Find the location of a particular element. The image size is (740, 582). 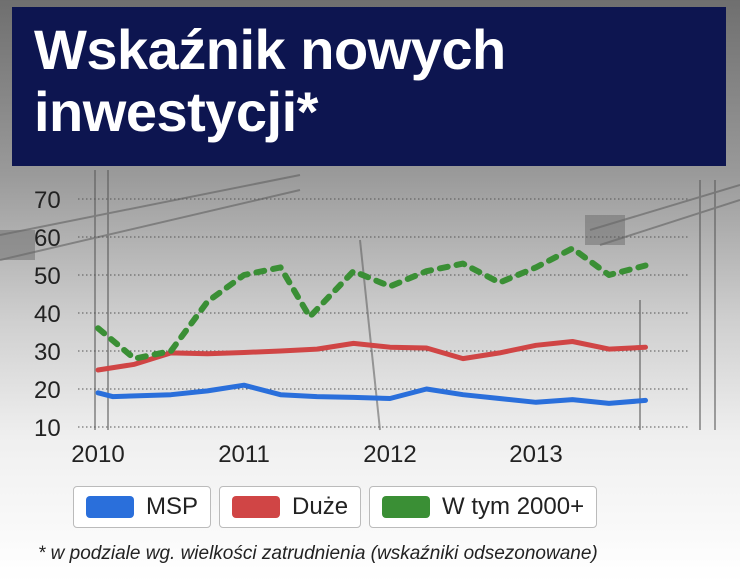

legend-item-w-tym-2000: W tym 2000+ is located at coordinates (483, 507).